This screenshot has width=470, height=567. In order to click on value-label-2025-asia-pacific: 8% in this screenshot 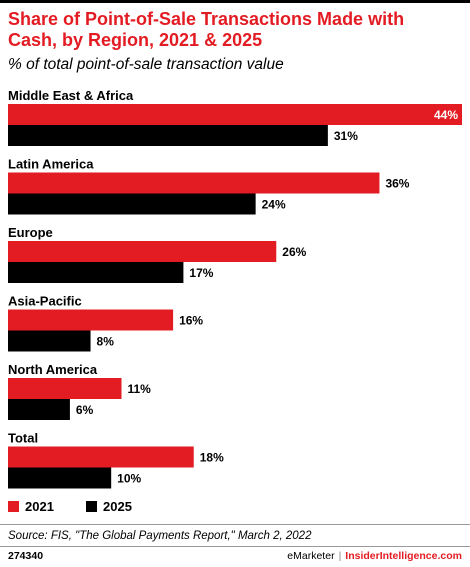, I will do `click(106, 342)`.